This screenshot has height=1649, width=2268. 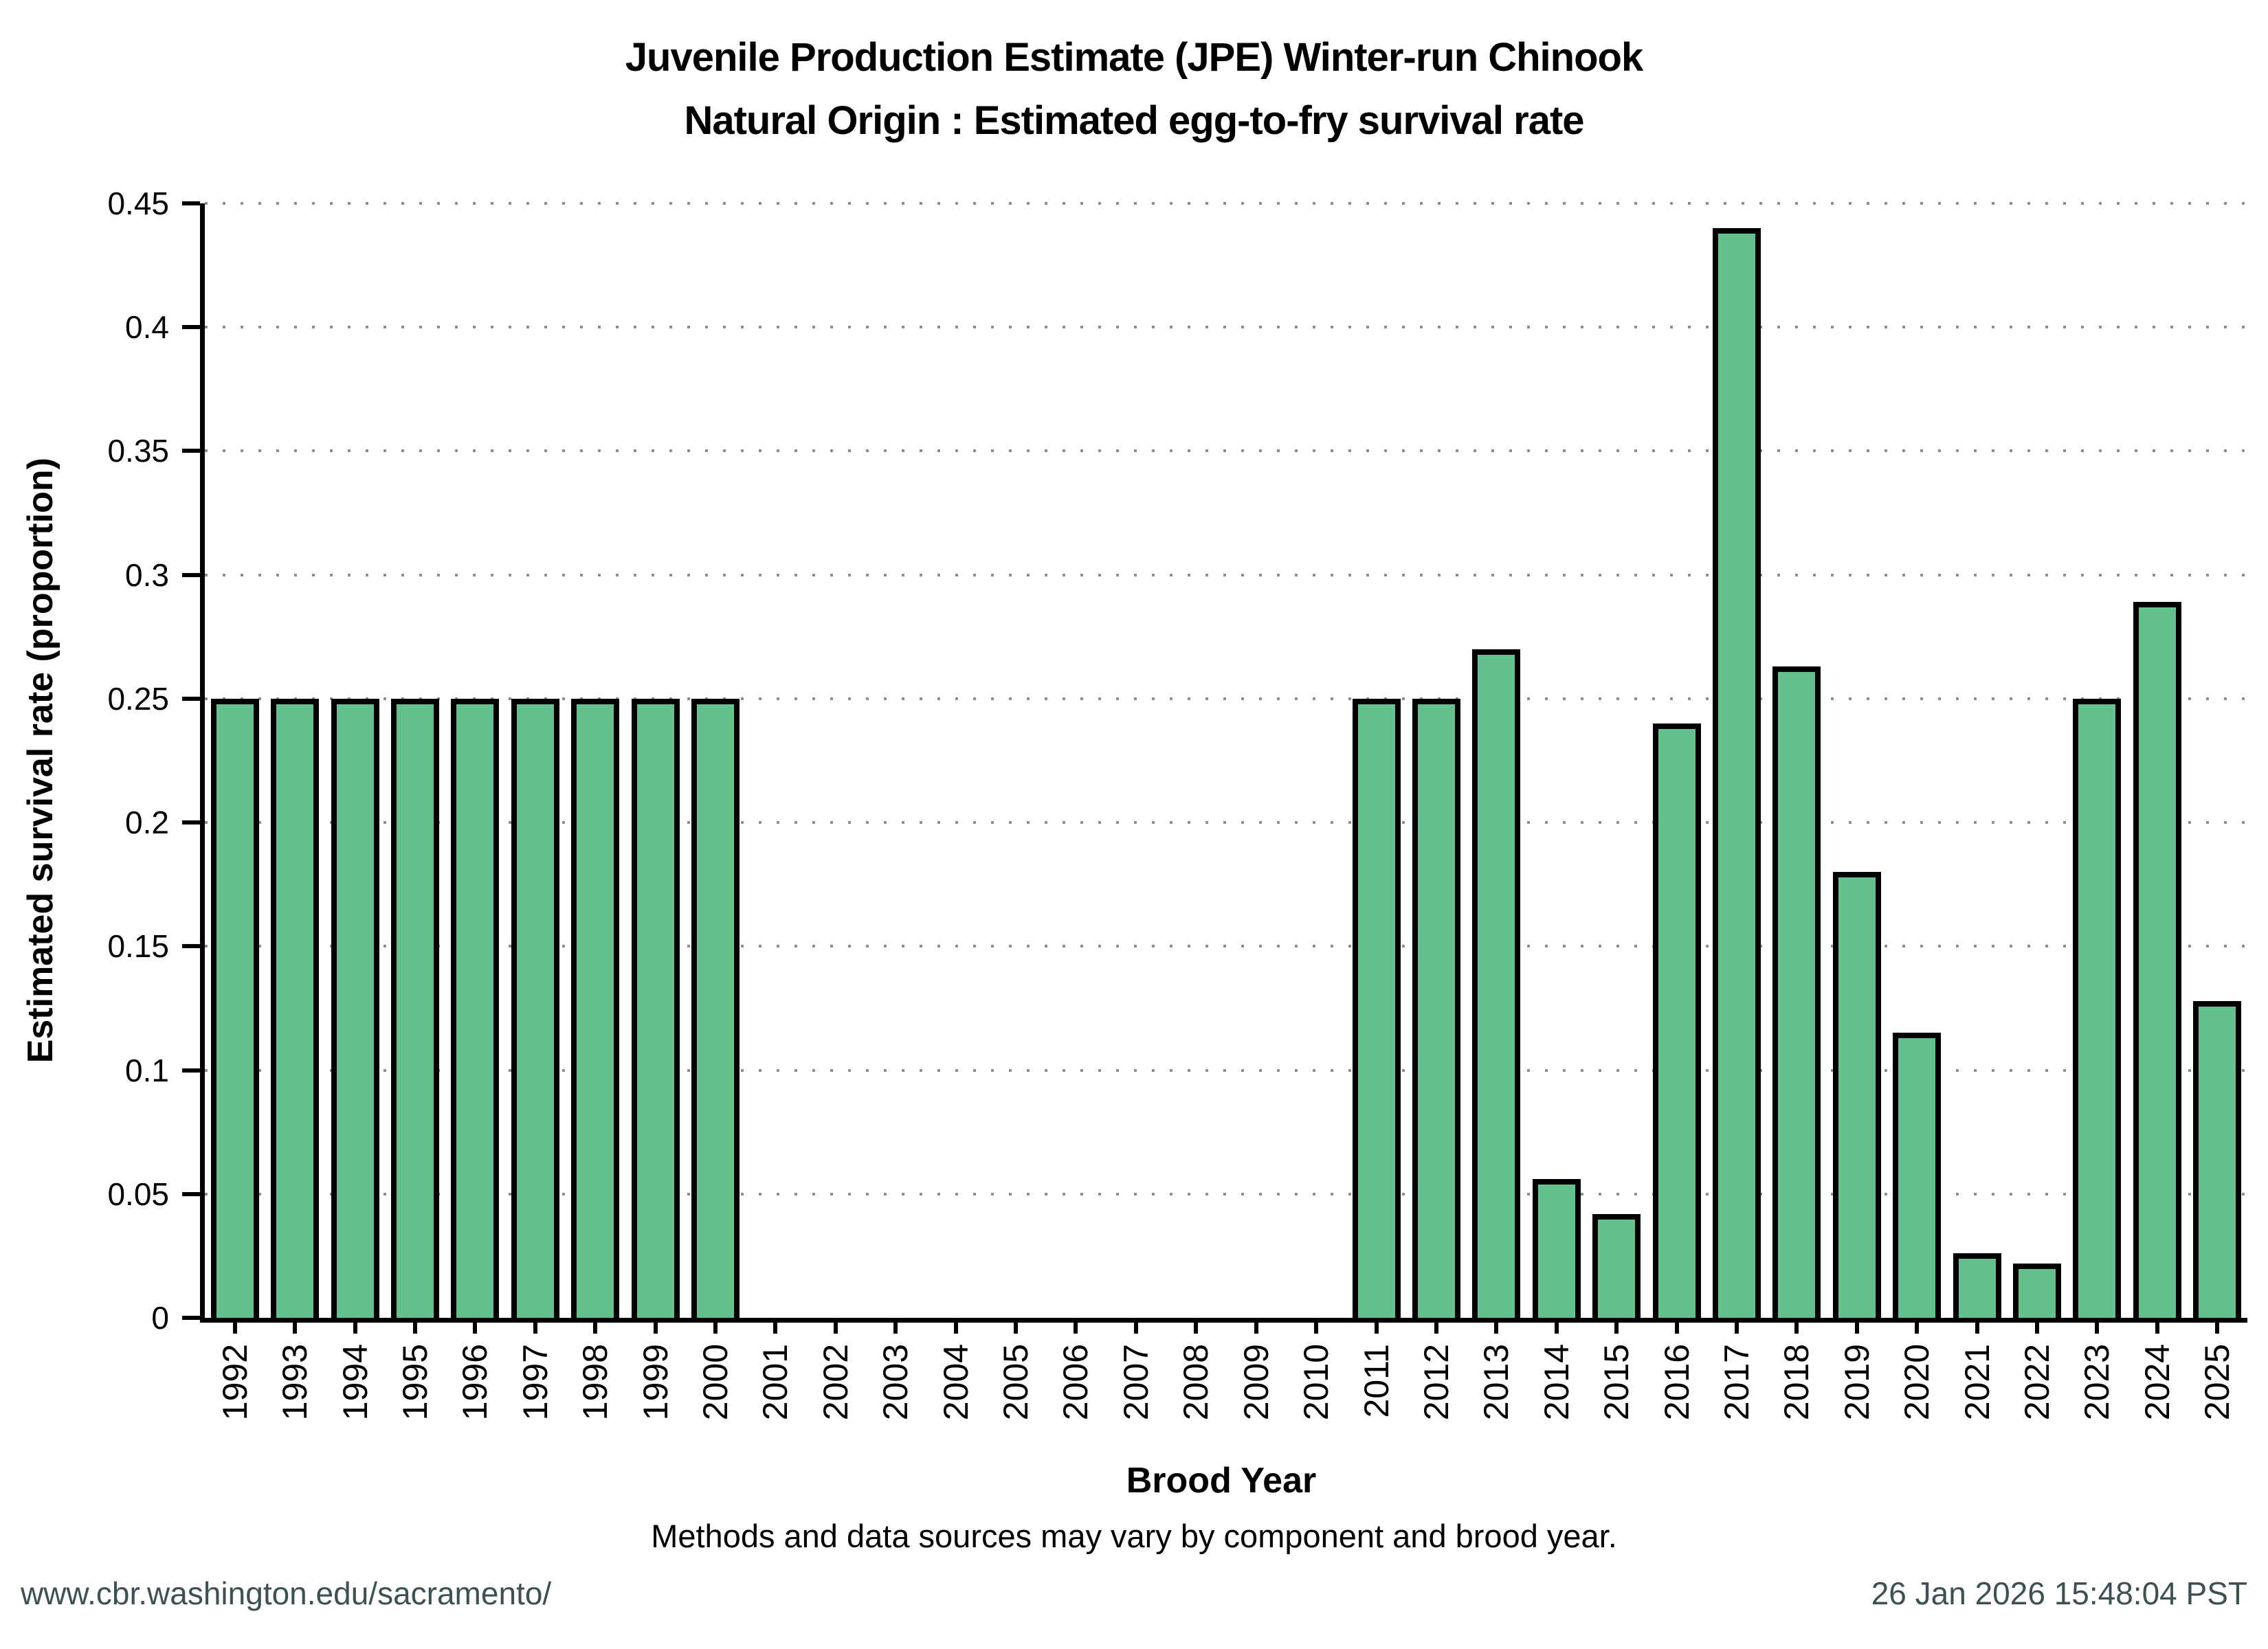 I want to click on y-tick-label: 0.25, so click(x=138, y=698).